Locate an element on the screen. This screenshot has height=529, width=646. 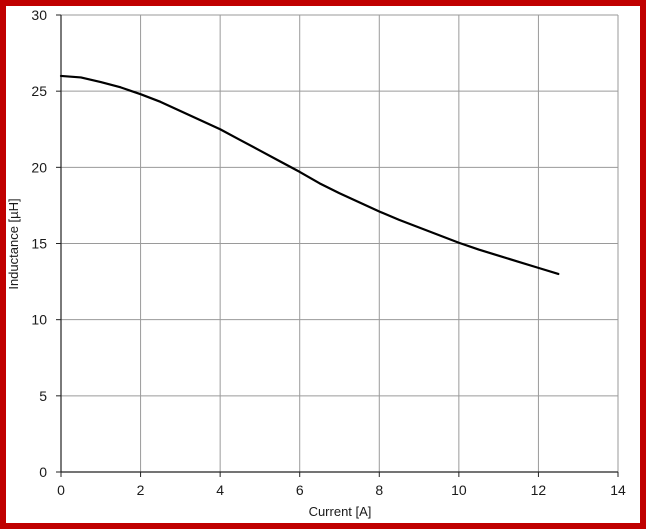
x-tick-label: 4 is located at coordinates (220, 490).